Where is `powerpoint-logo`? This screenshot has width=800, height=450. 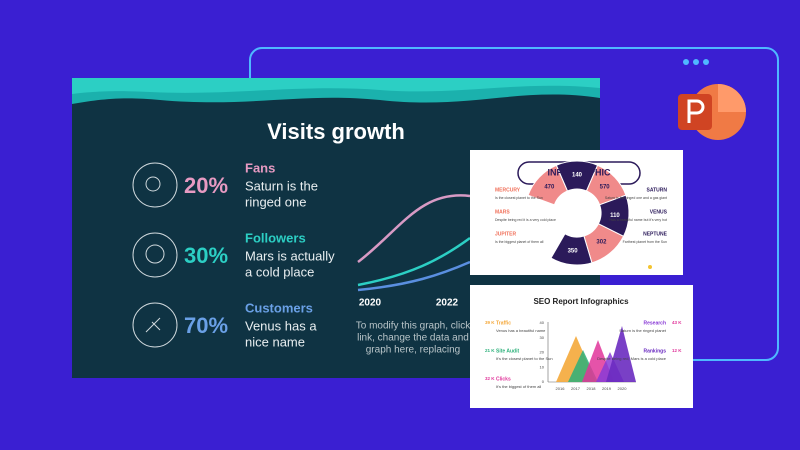 powerpoint-logo is located at coordinates (712, 112).